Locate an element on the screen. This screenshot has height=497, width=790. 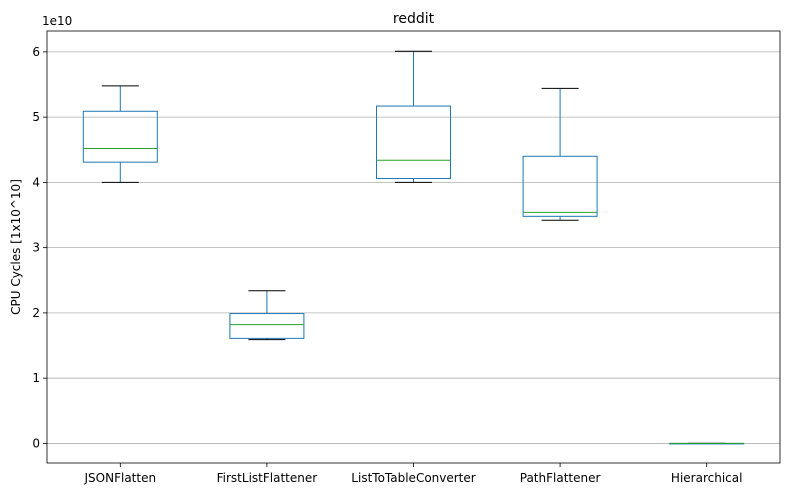
y-tick-label: 0 is located at coordinates (36, 443).